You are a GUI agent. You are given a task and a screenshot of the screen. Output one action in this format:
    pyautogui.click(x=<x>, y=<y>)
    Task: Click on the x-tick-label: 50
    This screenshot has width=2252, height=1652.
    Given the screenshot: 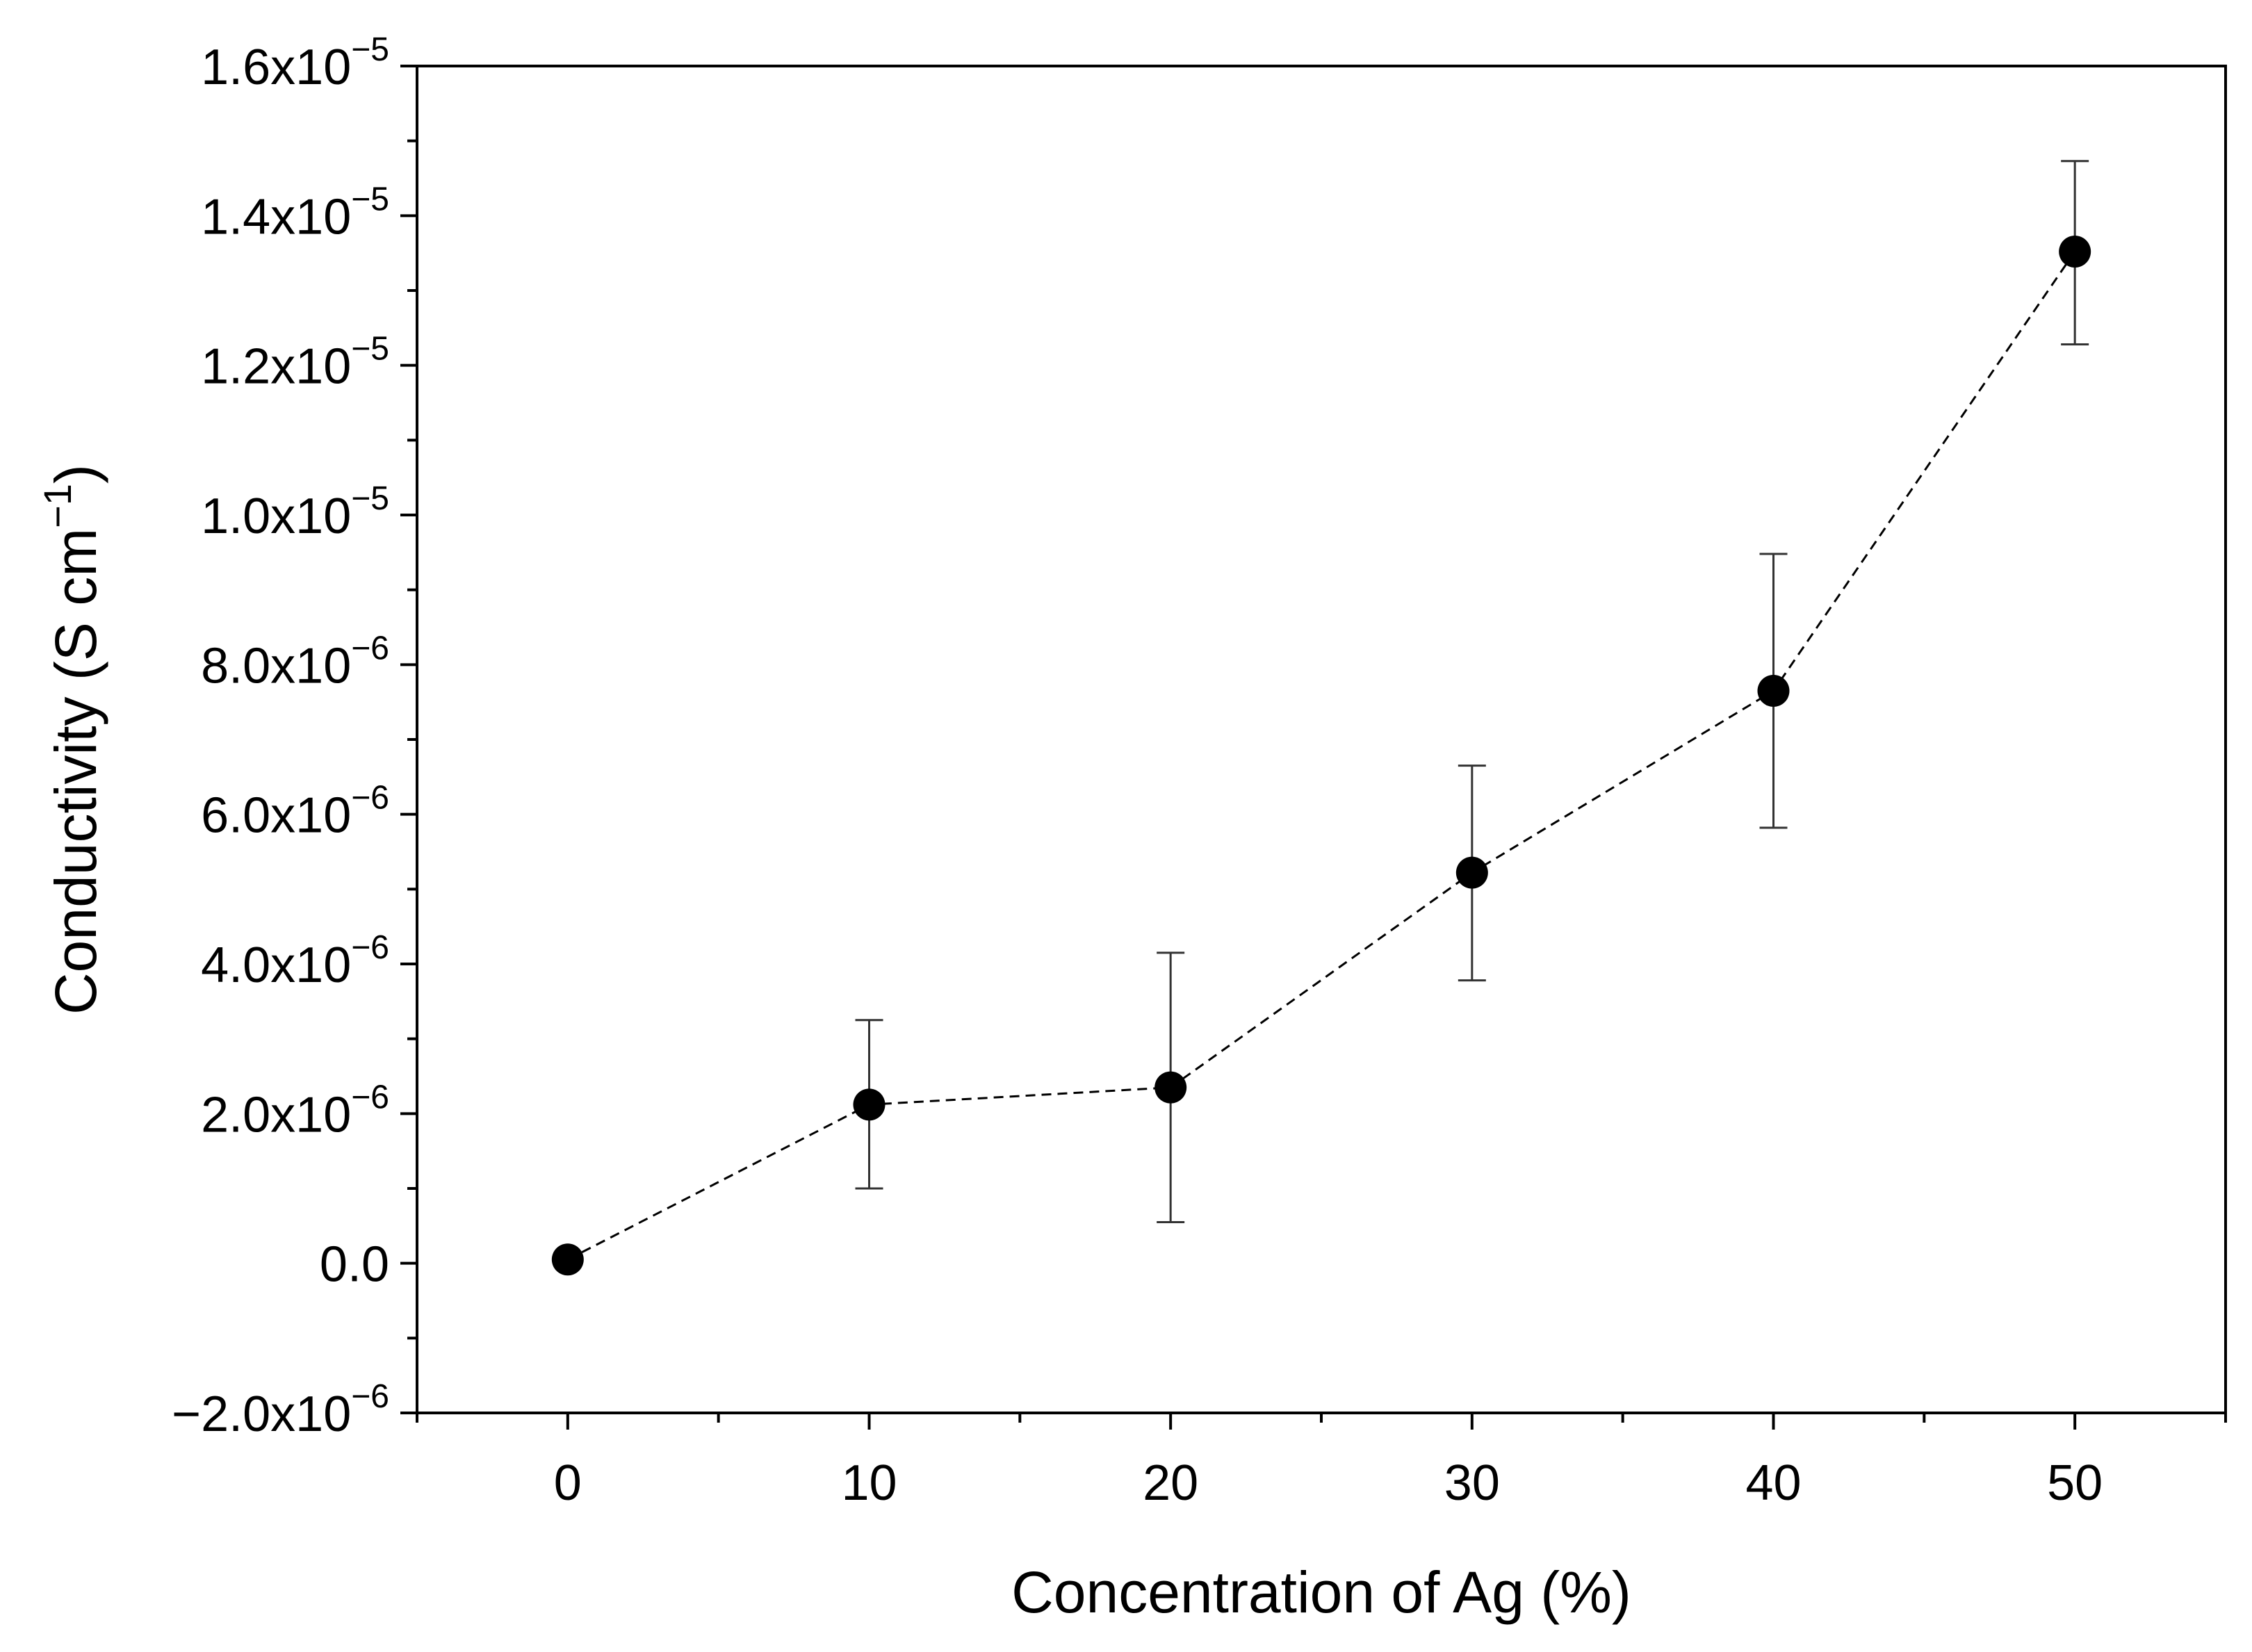 What is the action you would take?
    pyautogui.click(x=2075, y=1483)
    